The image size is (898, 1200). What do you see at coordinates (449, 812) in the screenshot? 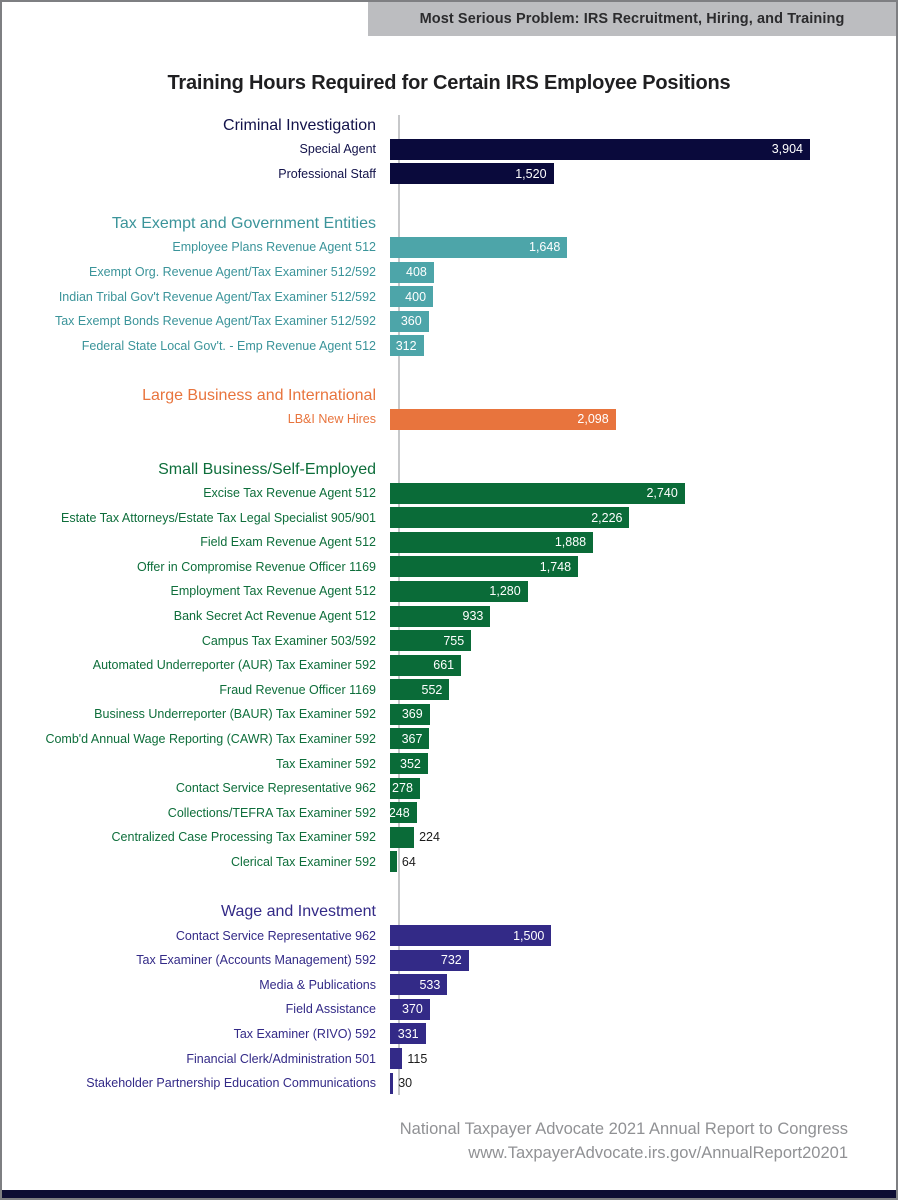
I see `bar-row: Collections/TEFRA Tax Examiner 592 248` at bounding box center [449, 812].